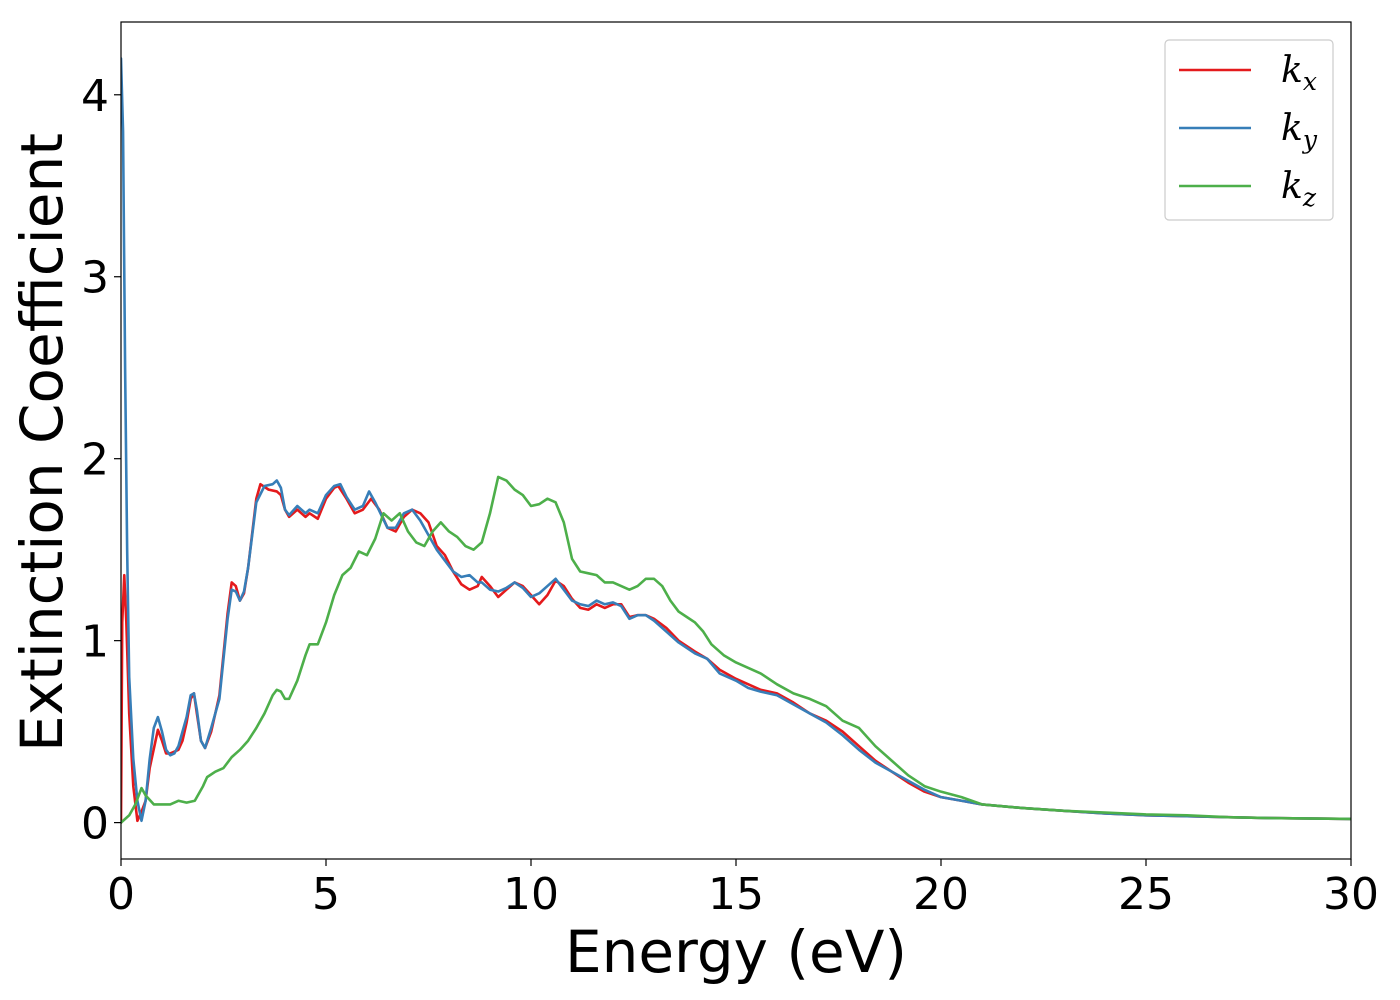 This screenshot has width=1400, height=1000. Describe the element at coordinates (326, 894) in the screenshot. I see `x-tick-label: 5` at that location.